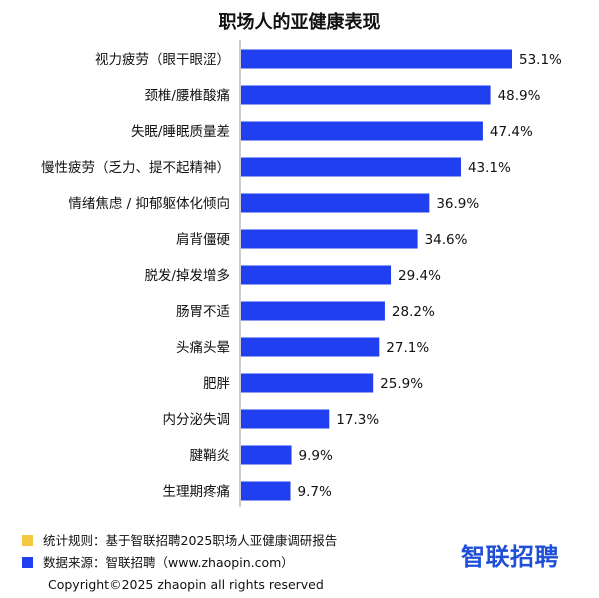 The height and width of the screenshot is (598, 599). Describe the element at coordinates (180, 132) in the screenshot. I see `category-label: 失眠/睡眠质量差` at that location.